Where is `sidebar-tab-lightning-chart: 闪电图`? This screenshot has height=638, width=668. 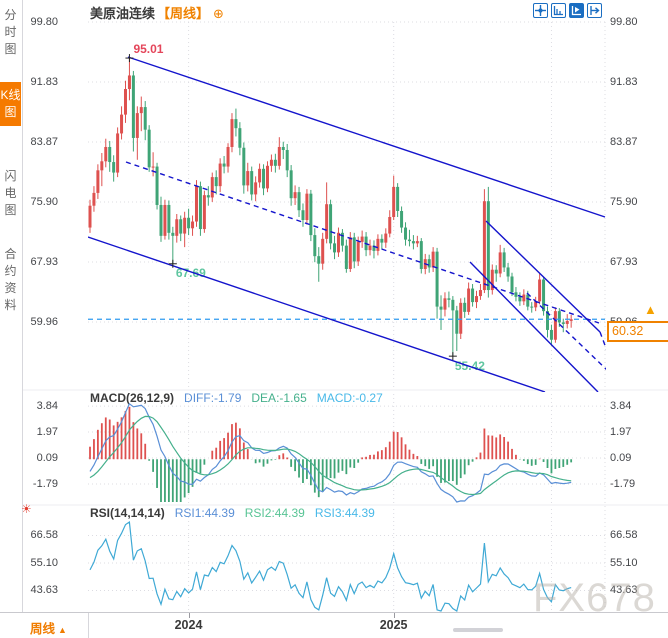 sidebar-tab-lightning-chart: 闪电图 is located at coordinates (10, 193).